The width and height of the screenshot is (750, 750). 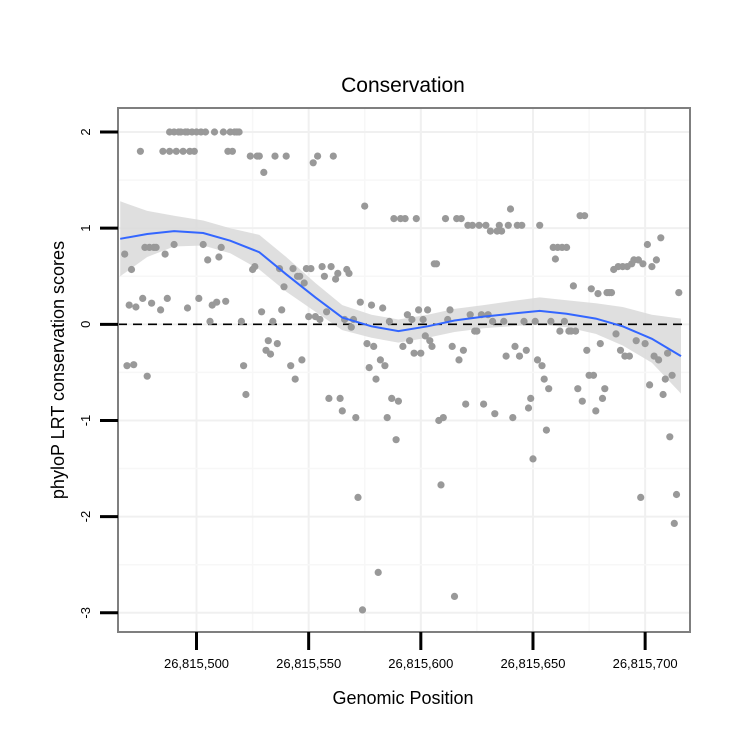 What do you see at coordinates (58, 370) in the screenshot?
I see `y-axis-label: phyloP LRT conservation scores` at bounding box center [58, 370].